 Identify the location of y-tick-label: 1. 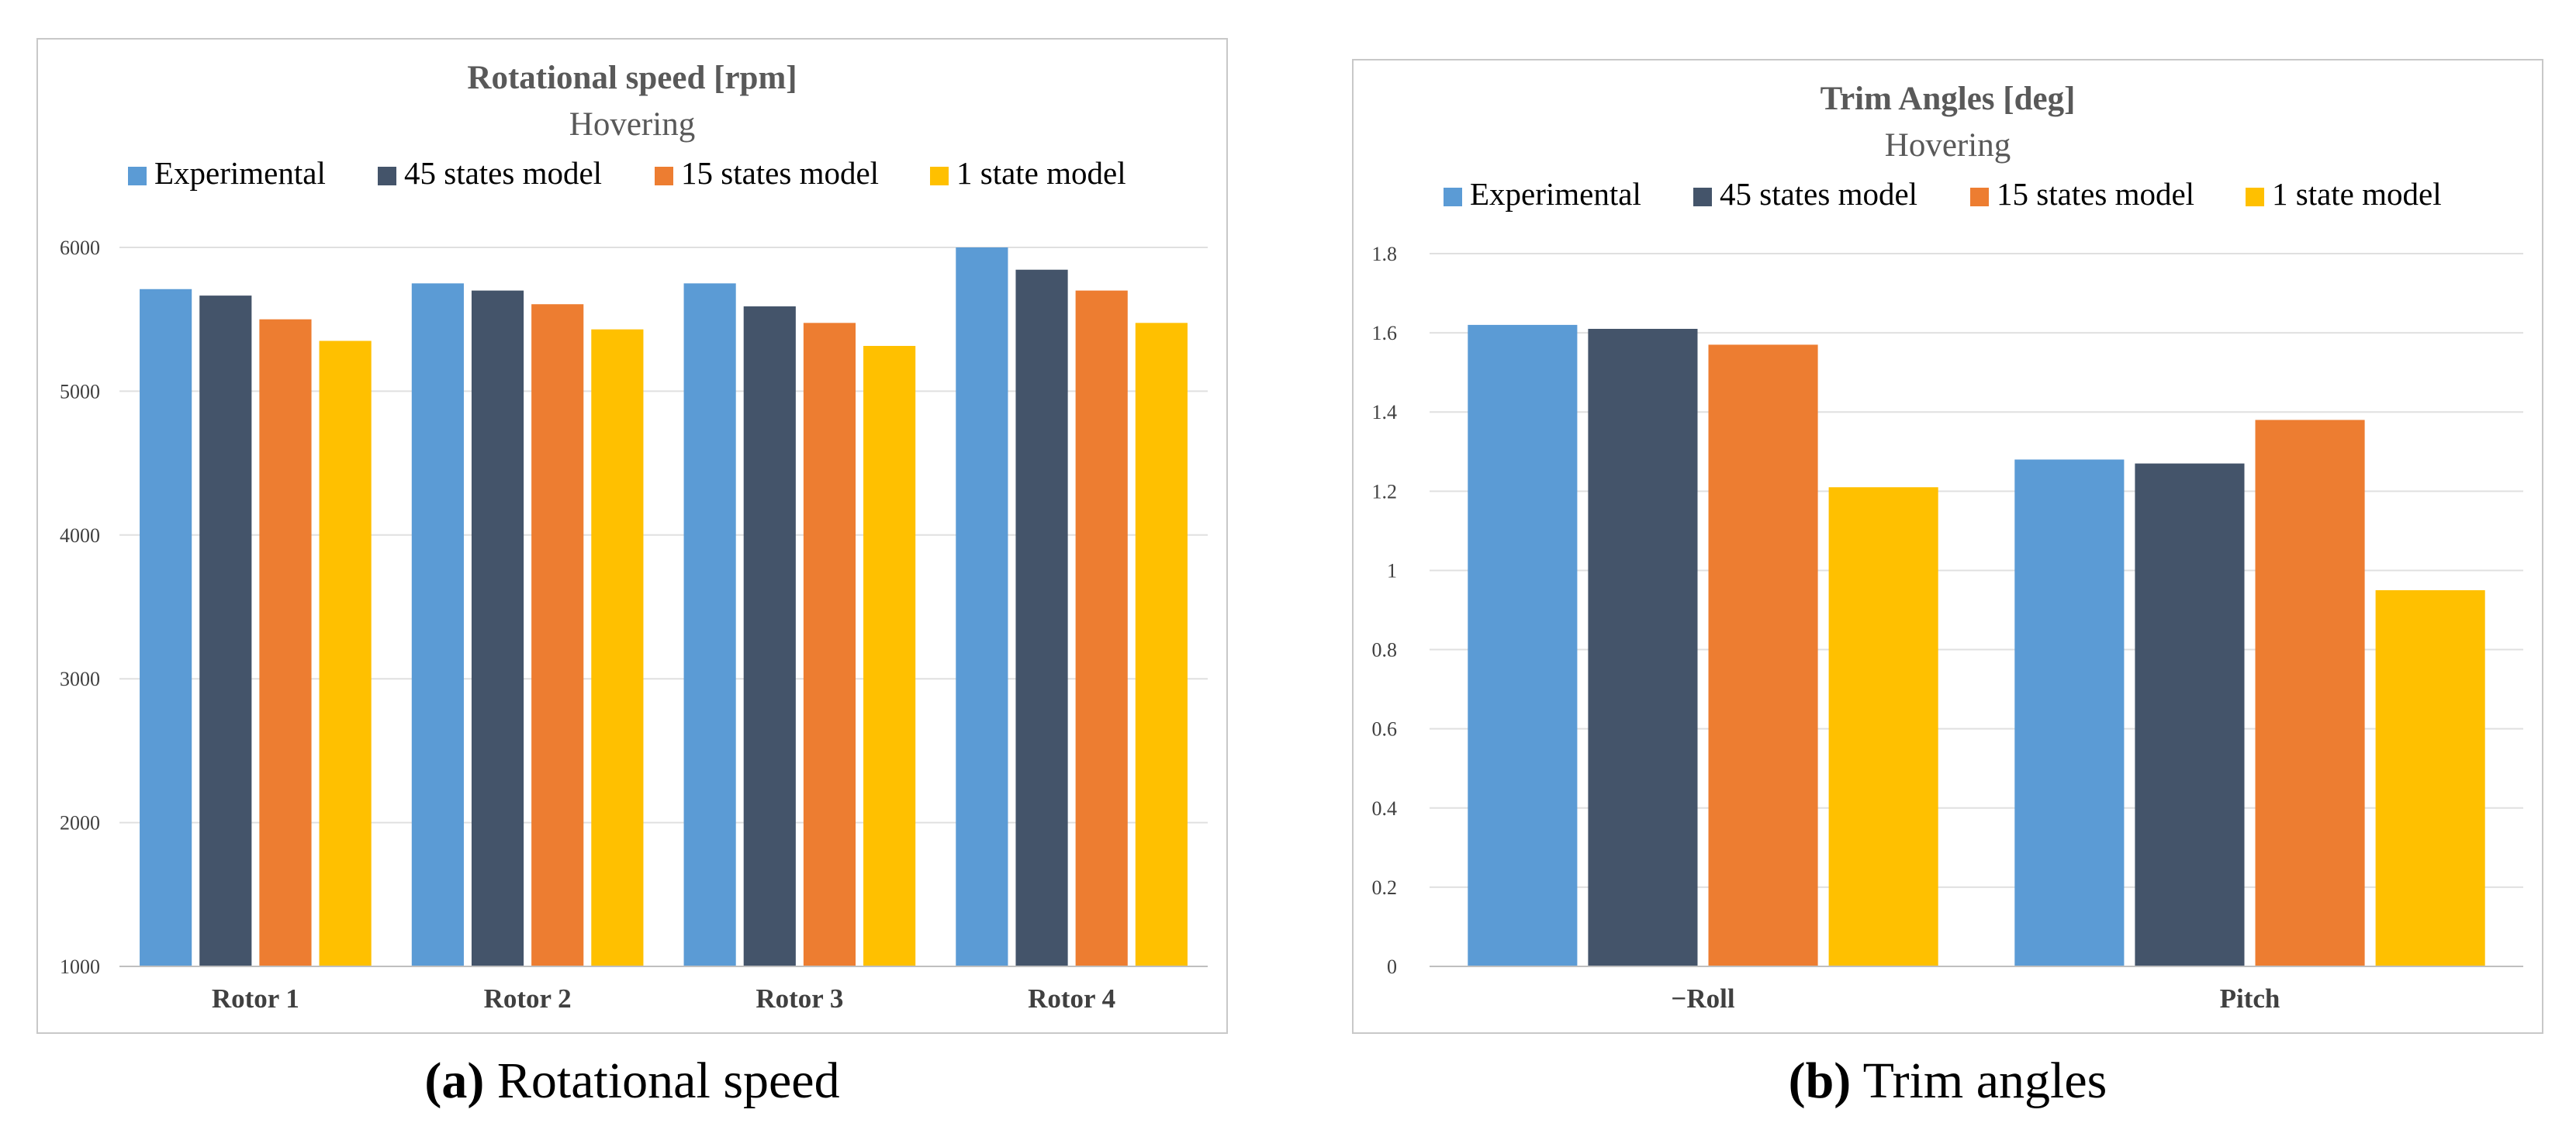
(1392, 570).